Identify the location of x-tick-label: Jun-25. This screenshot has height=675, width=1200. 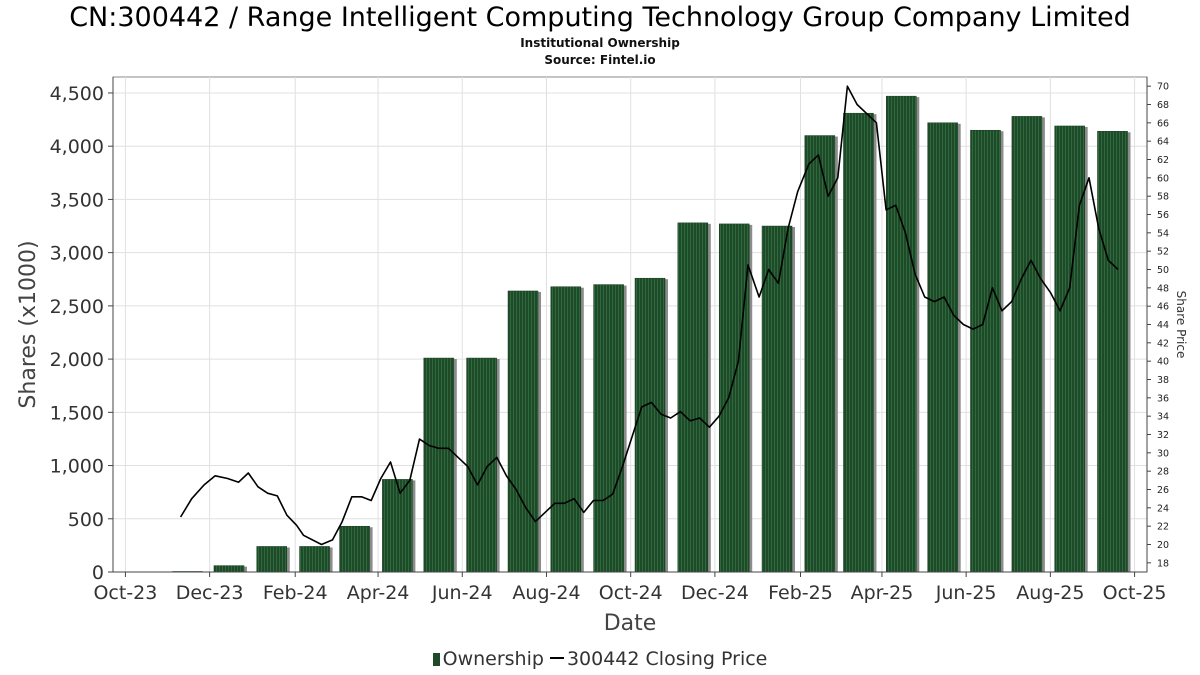
(966, 593).